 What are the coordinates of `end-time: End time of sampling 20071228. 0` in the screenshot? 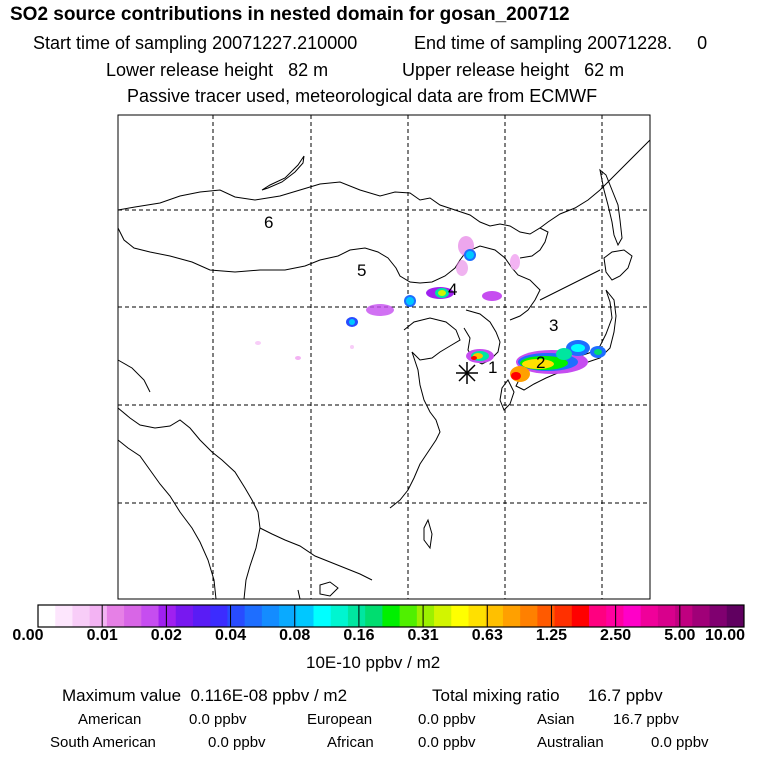 It's located at (561, 43).